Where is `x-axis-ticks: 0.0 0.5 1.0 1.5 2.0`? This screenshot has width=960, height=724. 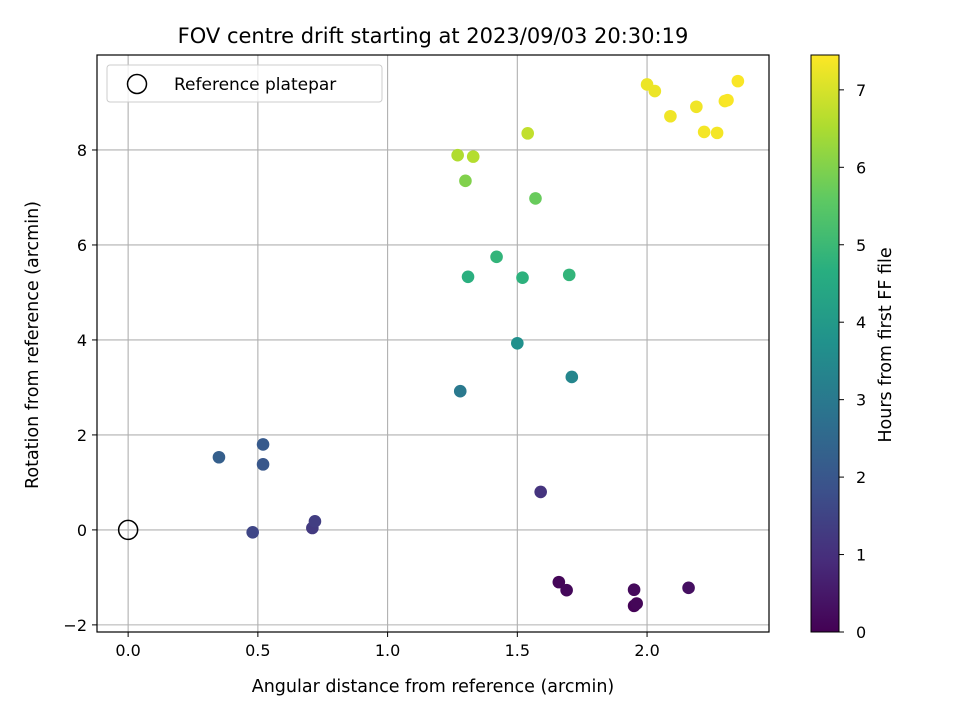
x-axis-ticks: 0.0 0.5 1.0 1.5 2.0 is located at coordinates (387, 646).